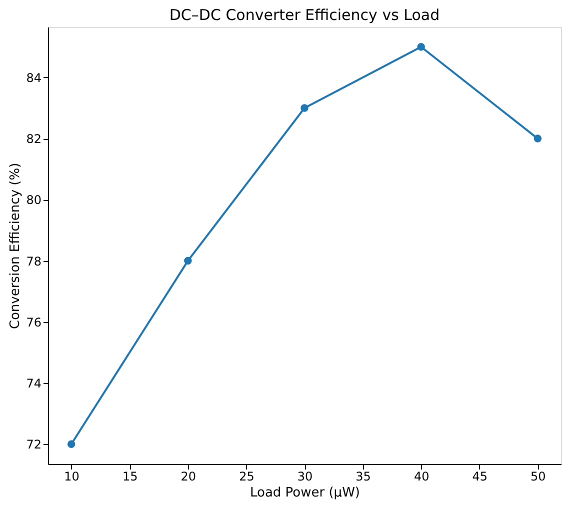  What do you see at coordinates (188, 477) in the screenshot?
I see `x-tick-label: 20` at bounding box center [188, 477].